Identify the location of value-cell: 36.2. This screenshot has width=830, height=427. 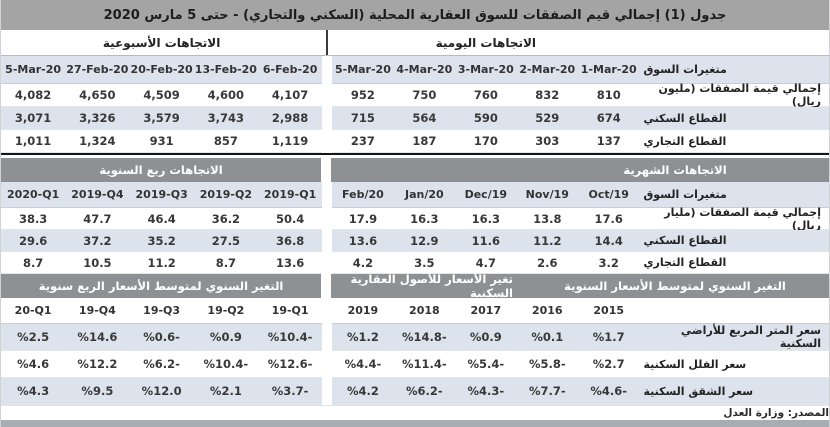
(226, 218).